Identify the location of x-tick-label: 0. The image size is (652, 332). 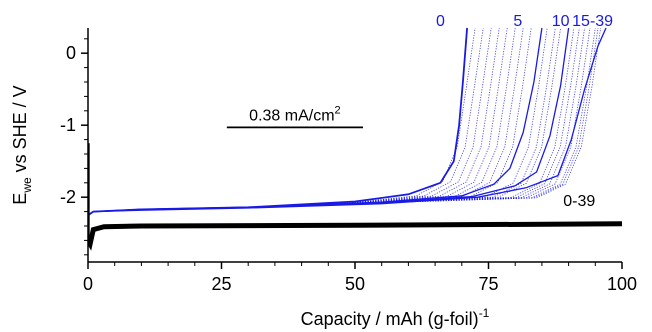
(88, 284).